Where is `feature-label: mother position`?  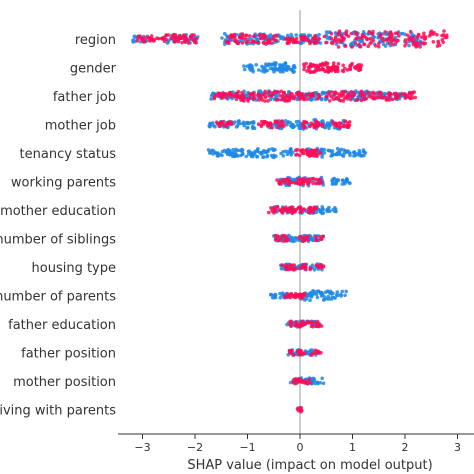
feature-label: mother position is located at coordinates (64, 382).